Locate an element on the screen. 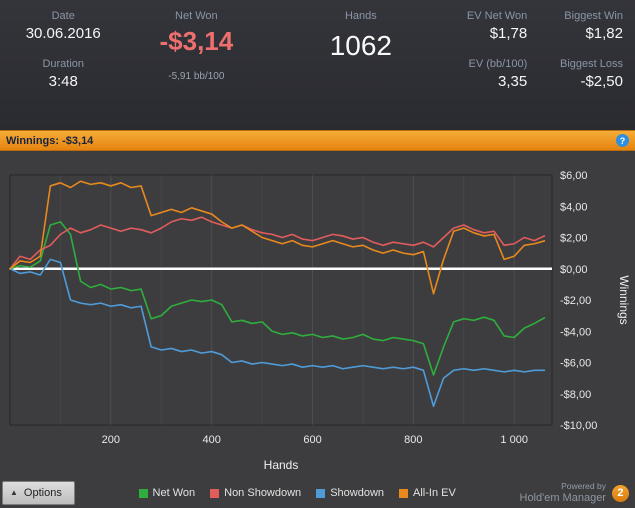  duration-label: Duration is located at coordinates (63, 64).